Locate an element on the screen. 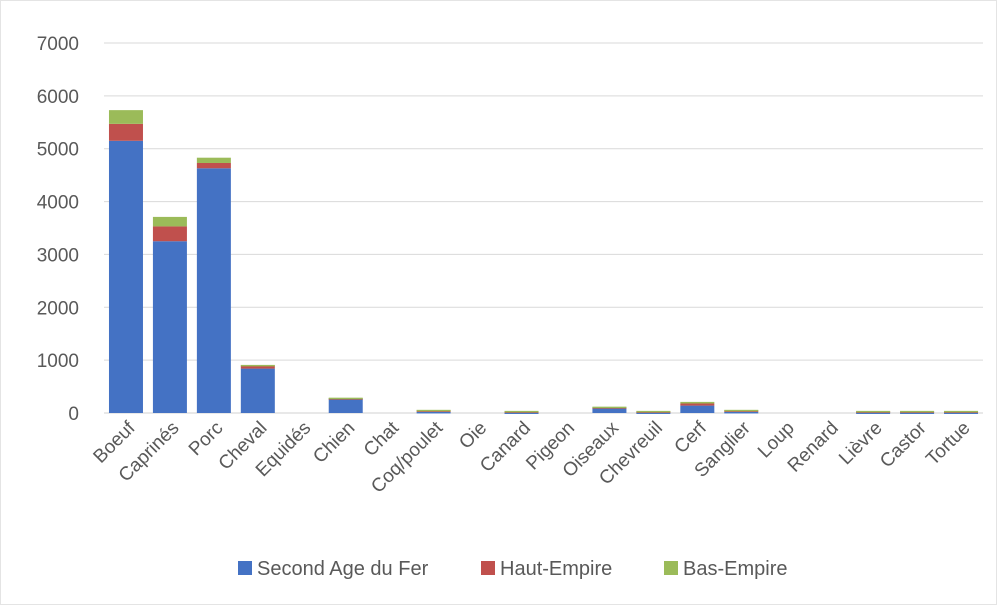 The image size is (997, 606). legend-label: Second Age du Fer is located at coordinates (343, 569).